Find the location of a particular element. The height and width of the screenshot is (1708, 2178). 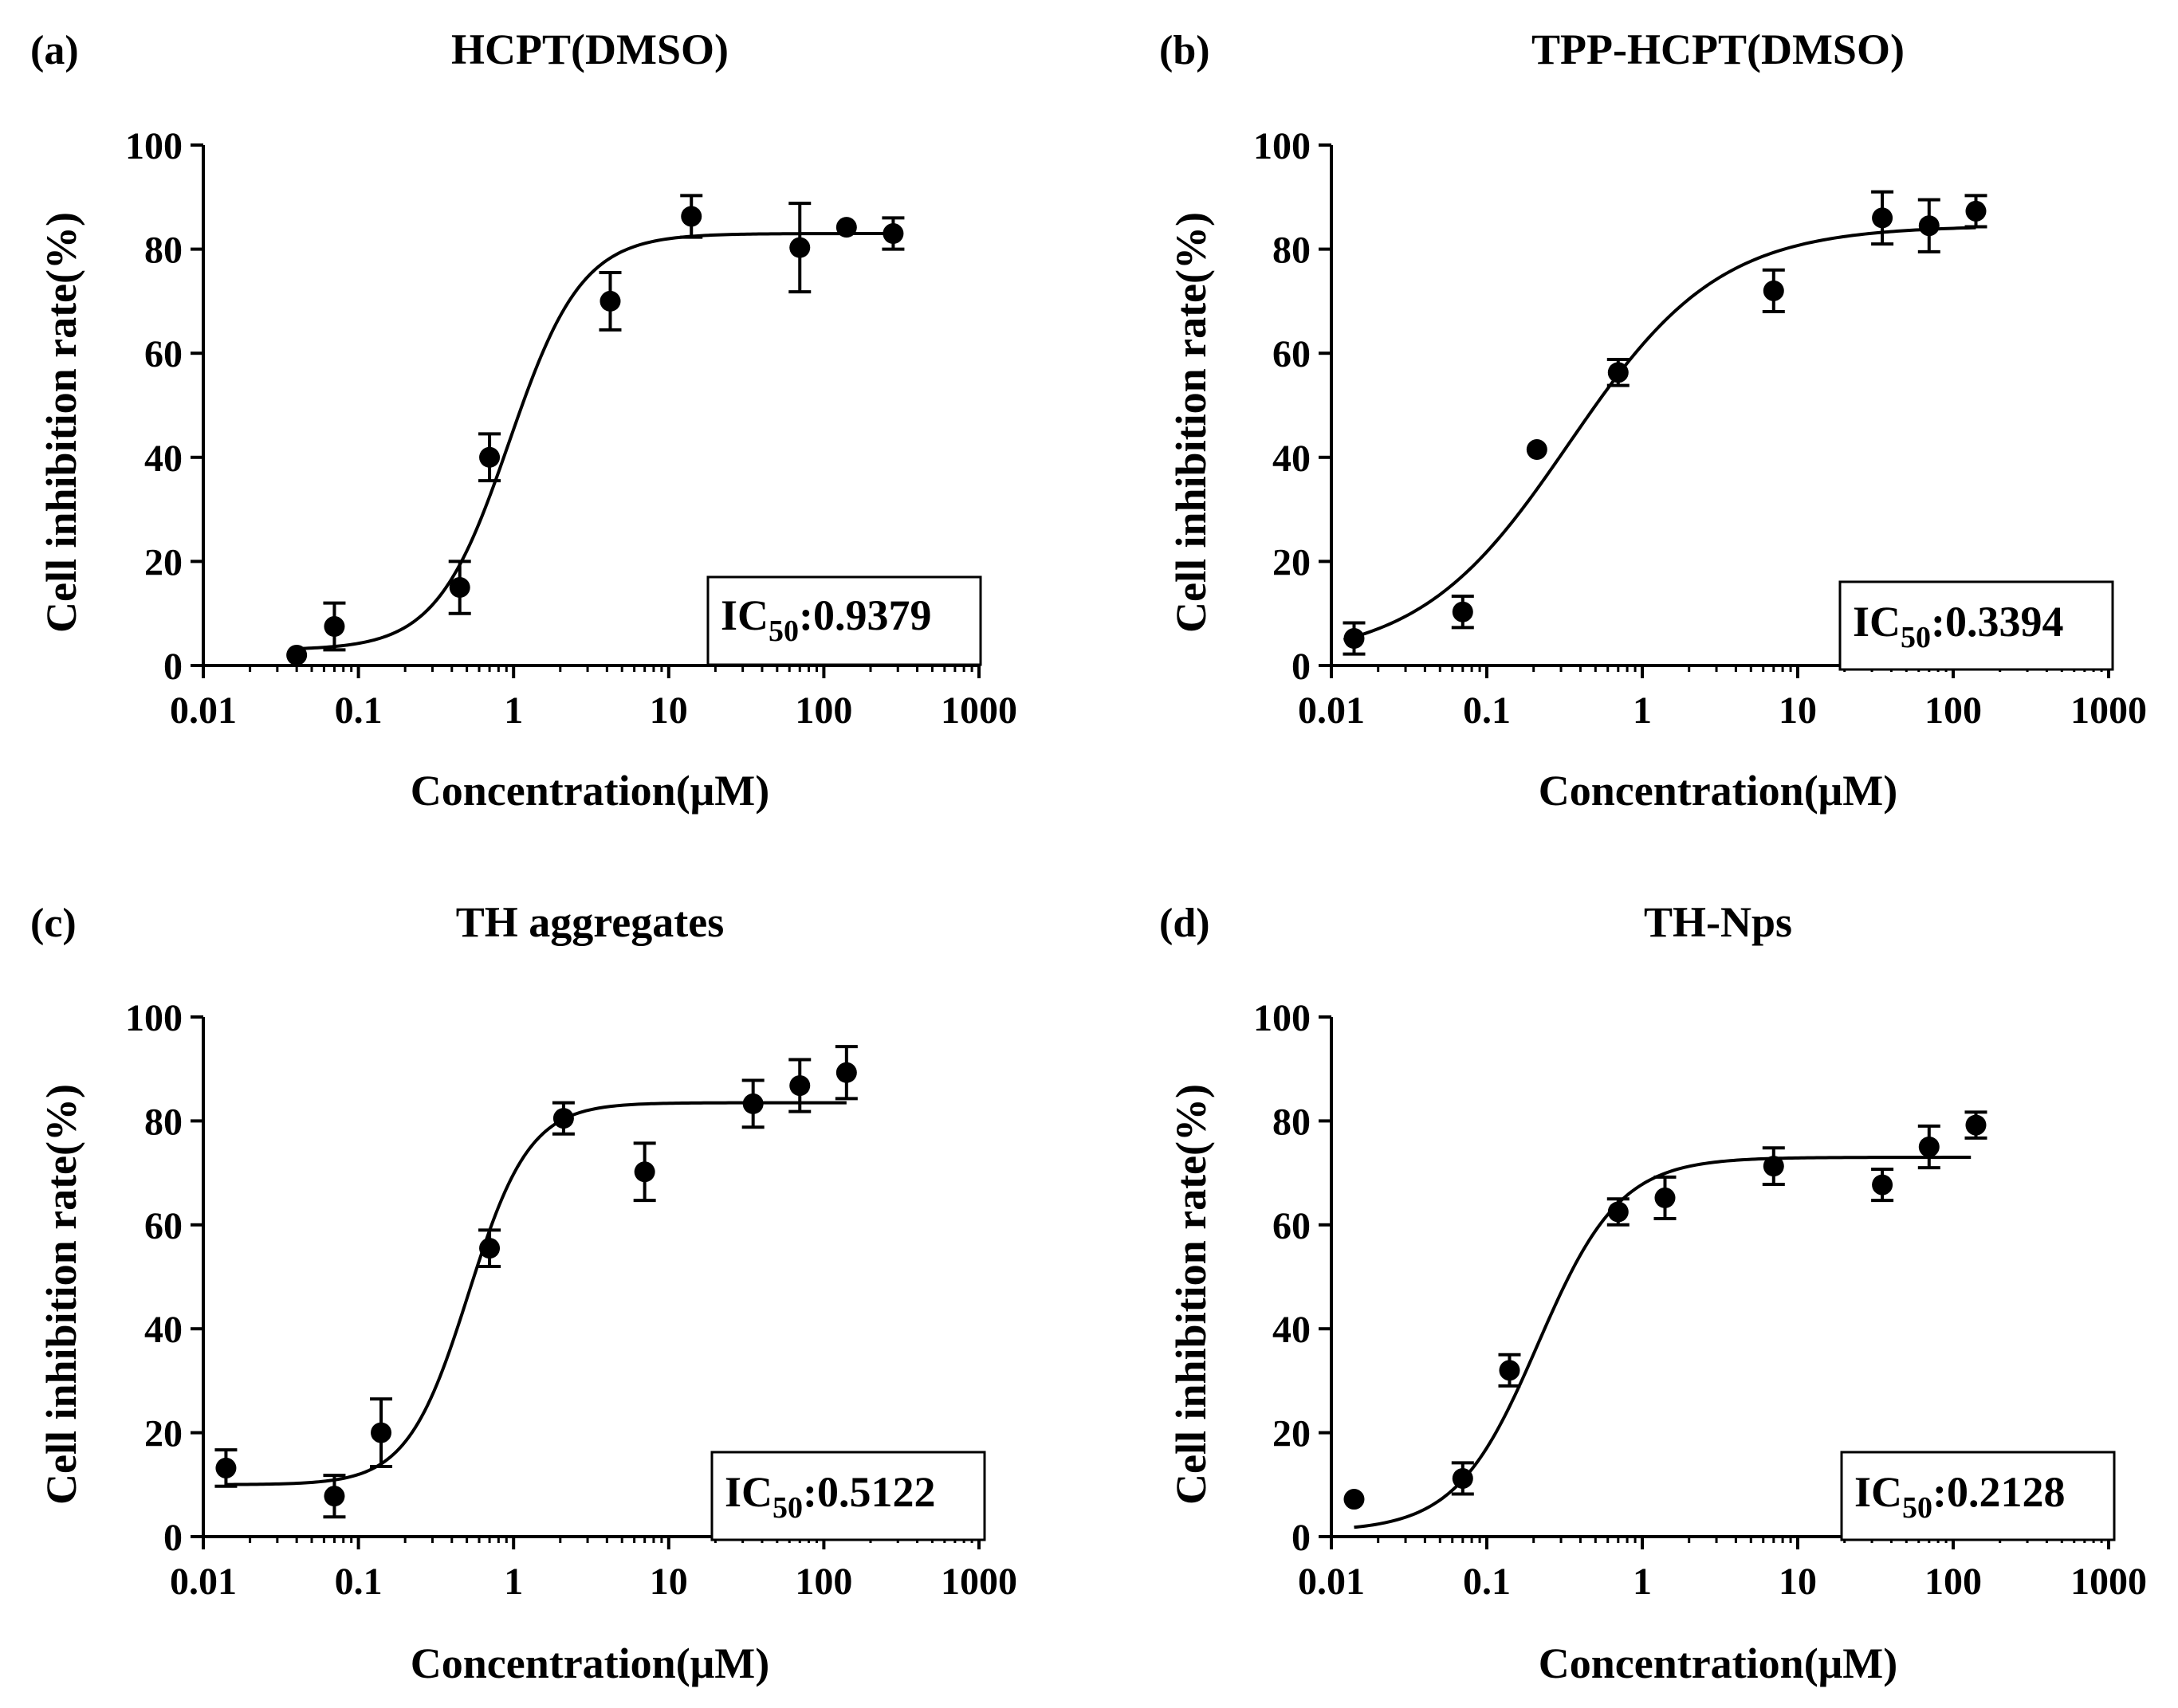

x-axis-label: Concentration(μM) is located at coordinates (590, 791).